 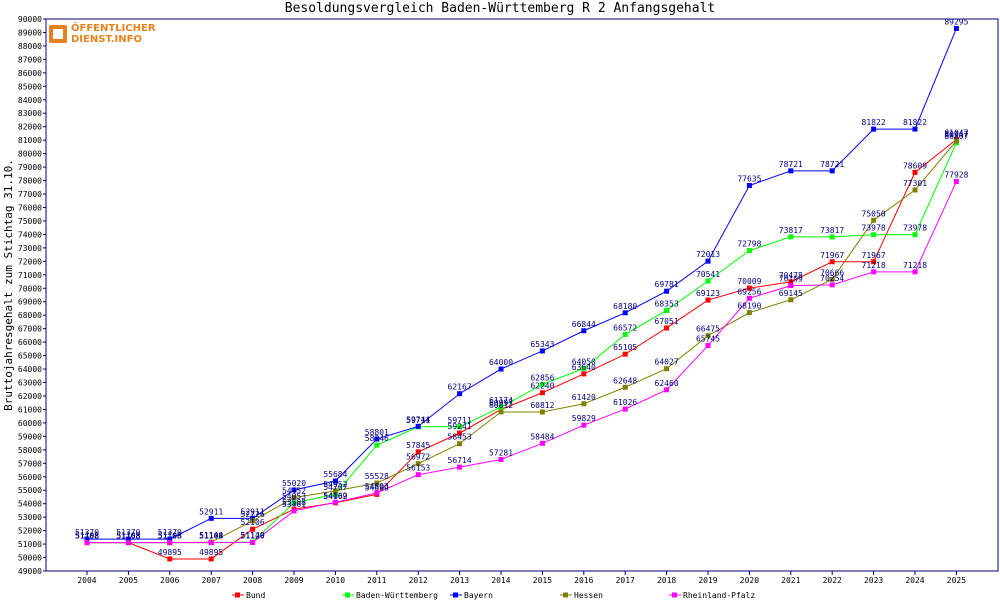 What do you see at coordinates (749, 291) in the screenshot?
I see `data-label: 69256` at bounding box center [749, 291].